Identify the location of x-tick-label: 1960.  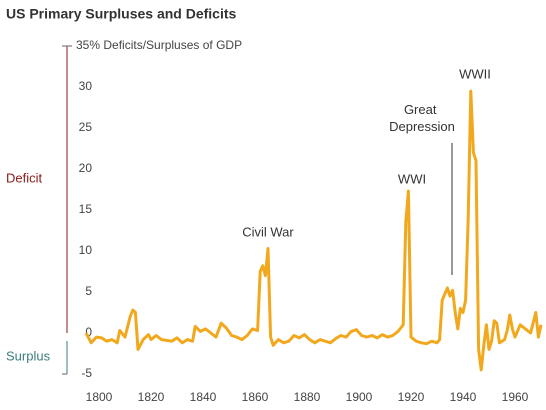
(515, 397).